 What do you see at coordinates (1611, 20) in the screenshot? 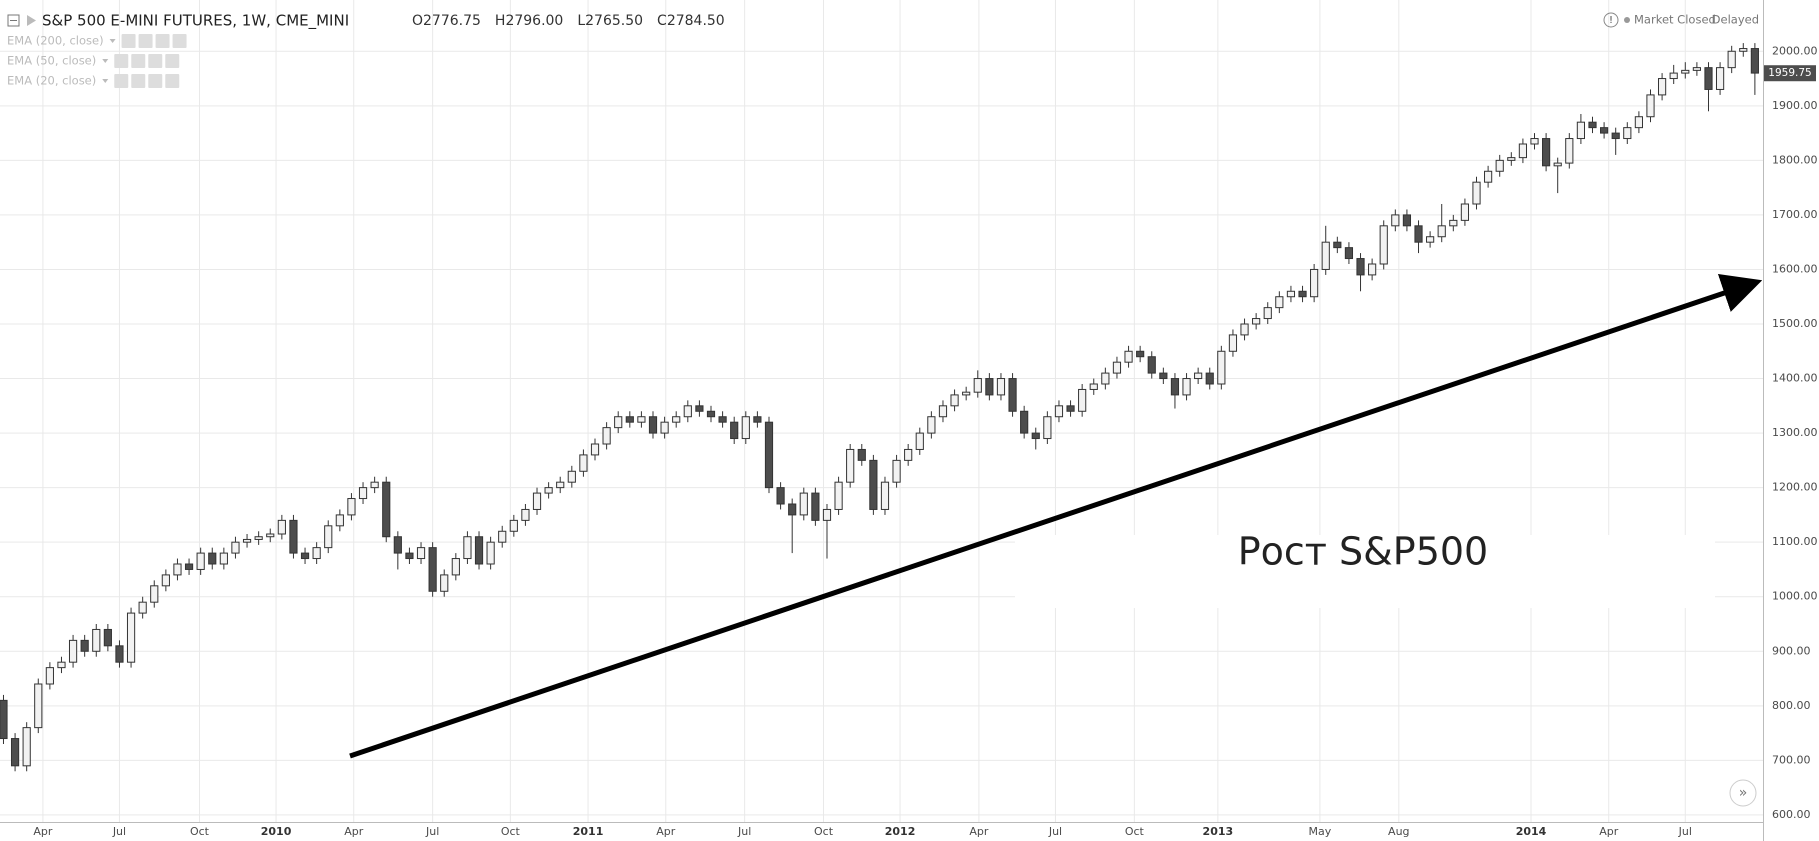
I see `info-icon` at bounding box center [1611, 20].